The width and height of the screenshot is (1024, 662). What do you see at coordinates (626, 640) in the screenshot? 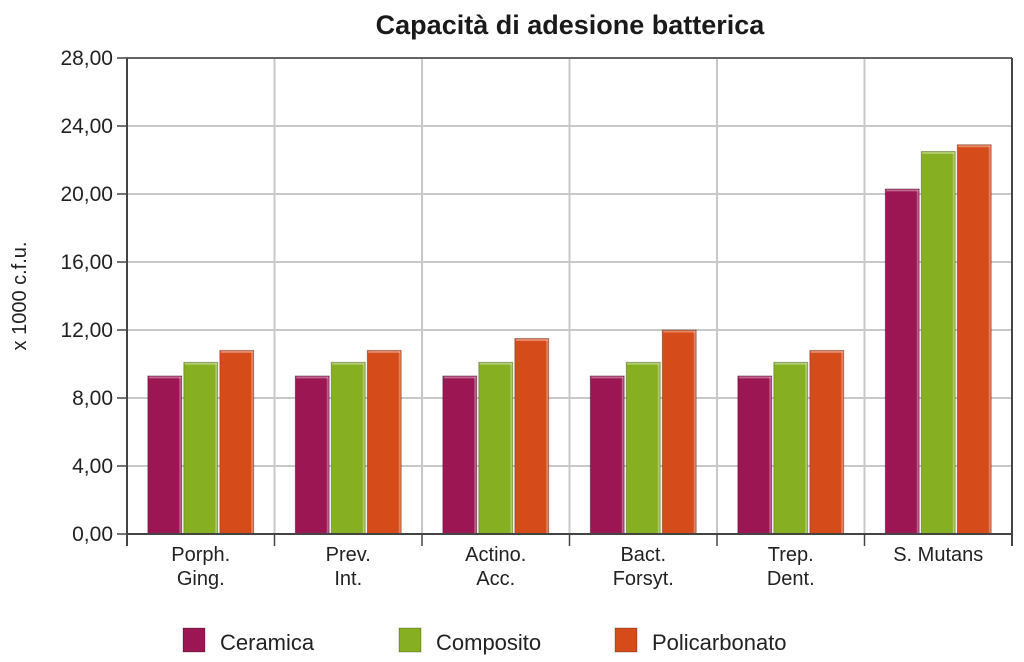
I see `legend-swatch-policarbonato` at bounding box center [626, 640].